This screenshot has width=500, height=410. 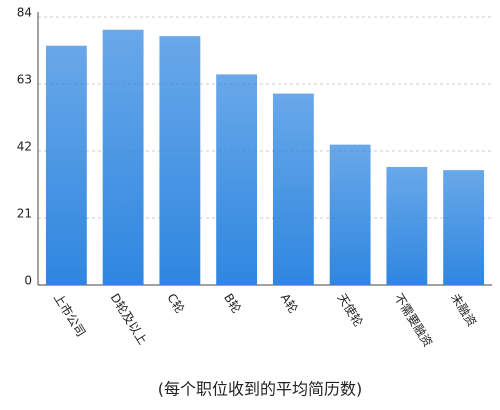 What do you see at coordinates (24, 80) in the screenshot?
I see `y-tick-label: 63` at bounding box center [24, 80].